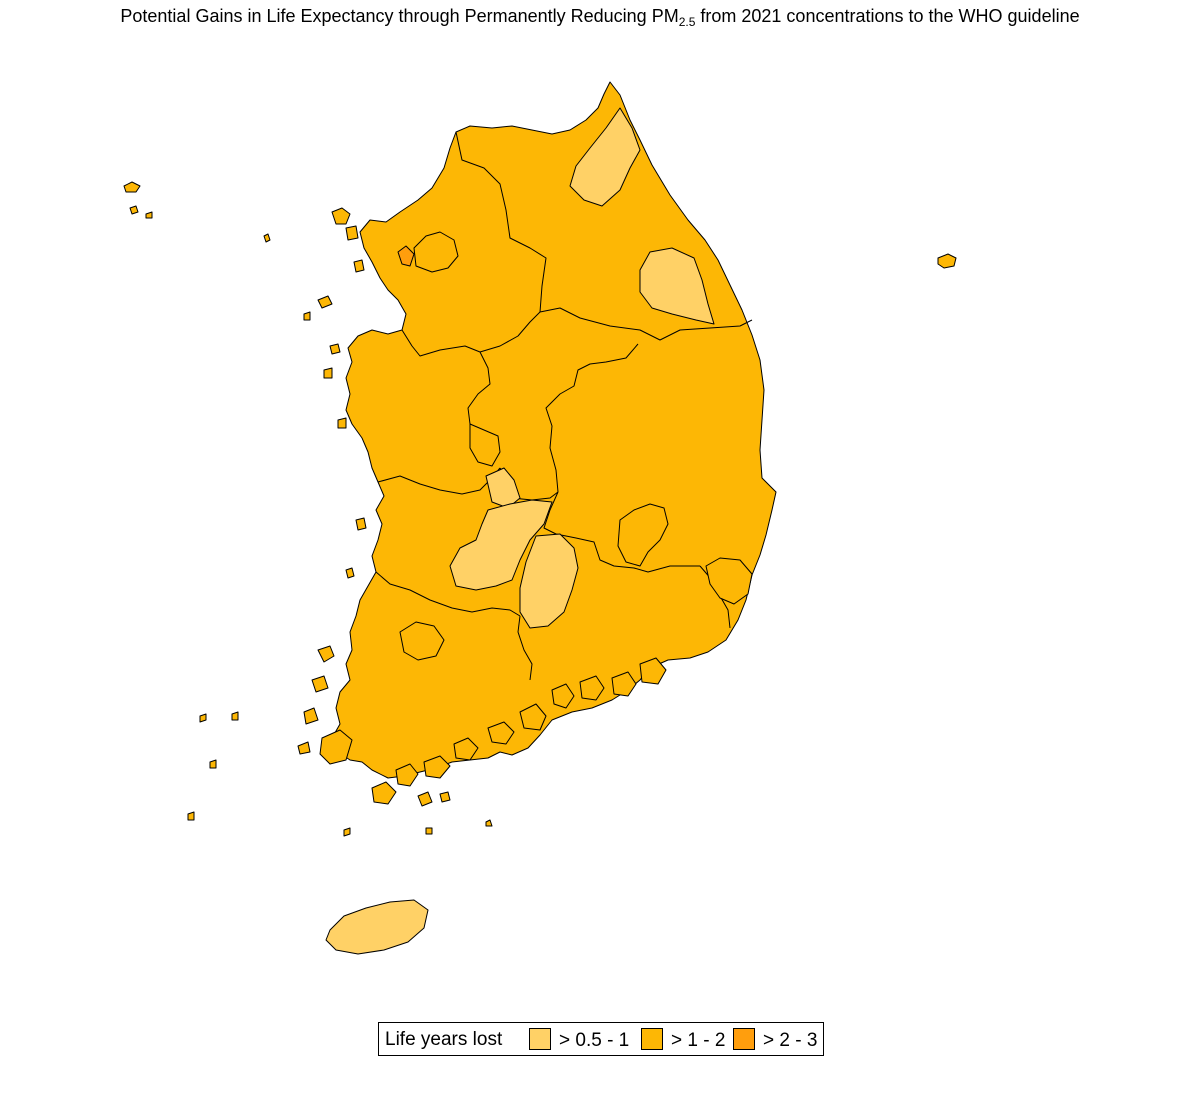 This screenshot has width=1200, height=1100. Describe the element at coordinates (436, 252) in the screenshot. I see `seoul-area-region` at that location.